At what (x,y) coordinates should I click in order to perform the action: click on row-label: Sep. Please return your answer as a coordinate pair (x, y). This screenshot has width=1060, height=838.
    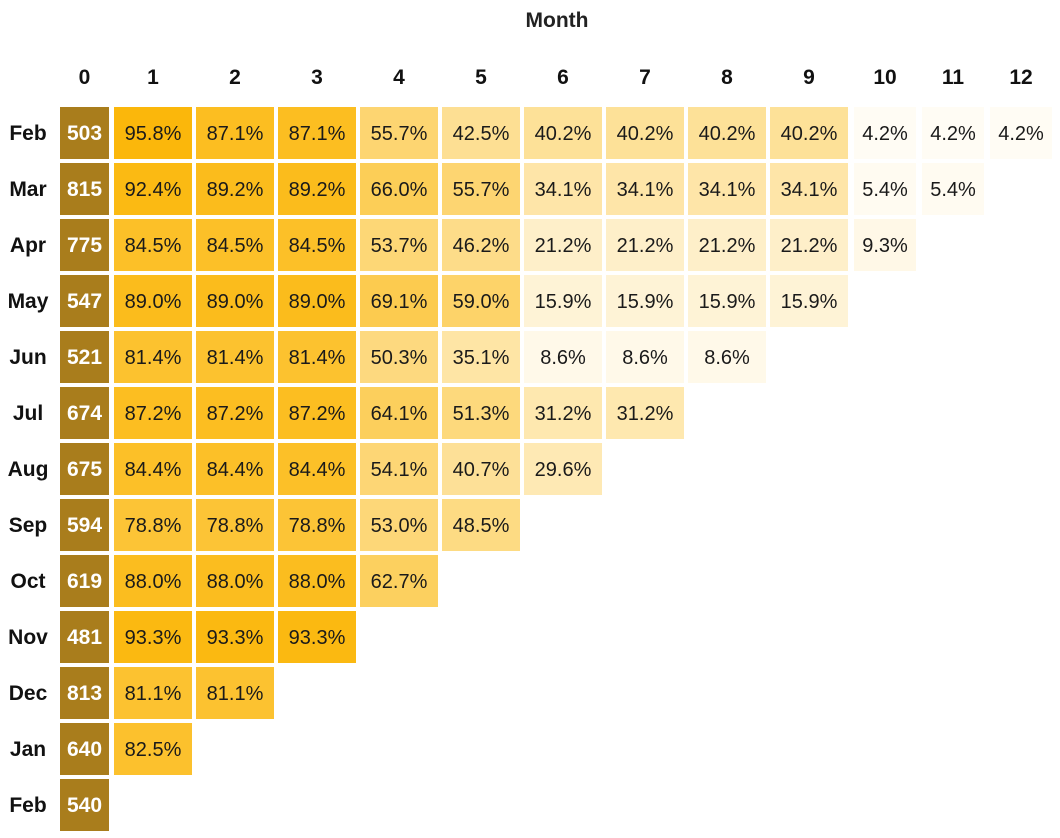
    Looking at the image, I should click on (28, 525).